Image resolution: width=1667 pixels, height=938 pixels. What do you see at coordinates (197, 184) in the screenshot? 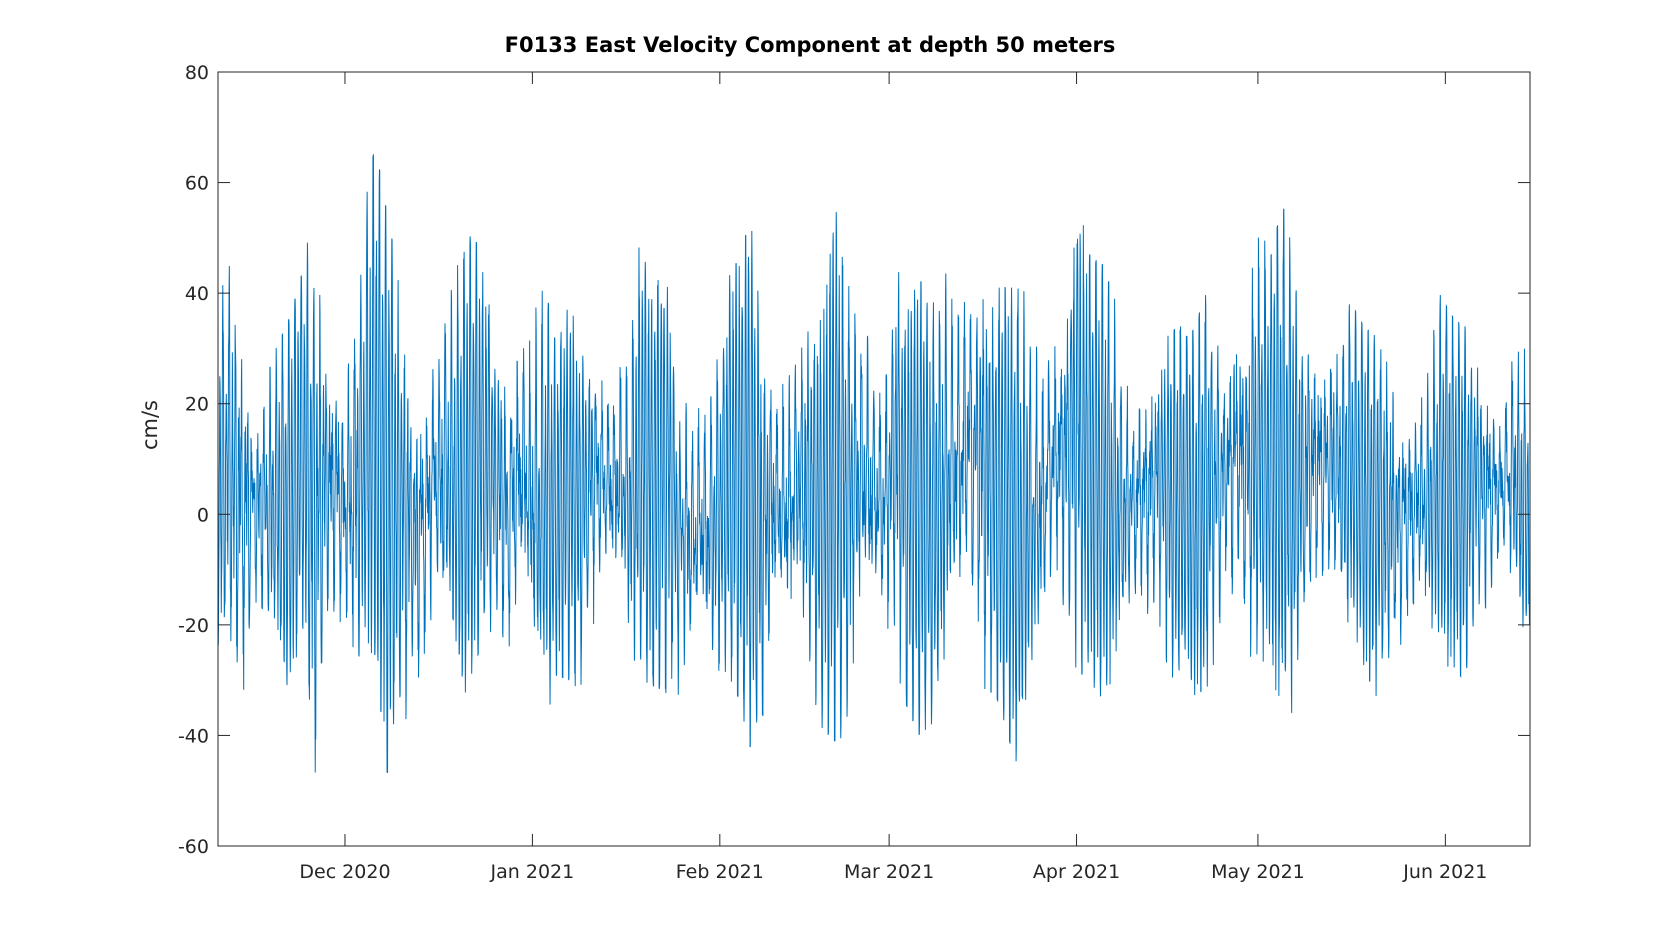
I see `y-tick-label: 60` at bounding box center [197, 184].